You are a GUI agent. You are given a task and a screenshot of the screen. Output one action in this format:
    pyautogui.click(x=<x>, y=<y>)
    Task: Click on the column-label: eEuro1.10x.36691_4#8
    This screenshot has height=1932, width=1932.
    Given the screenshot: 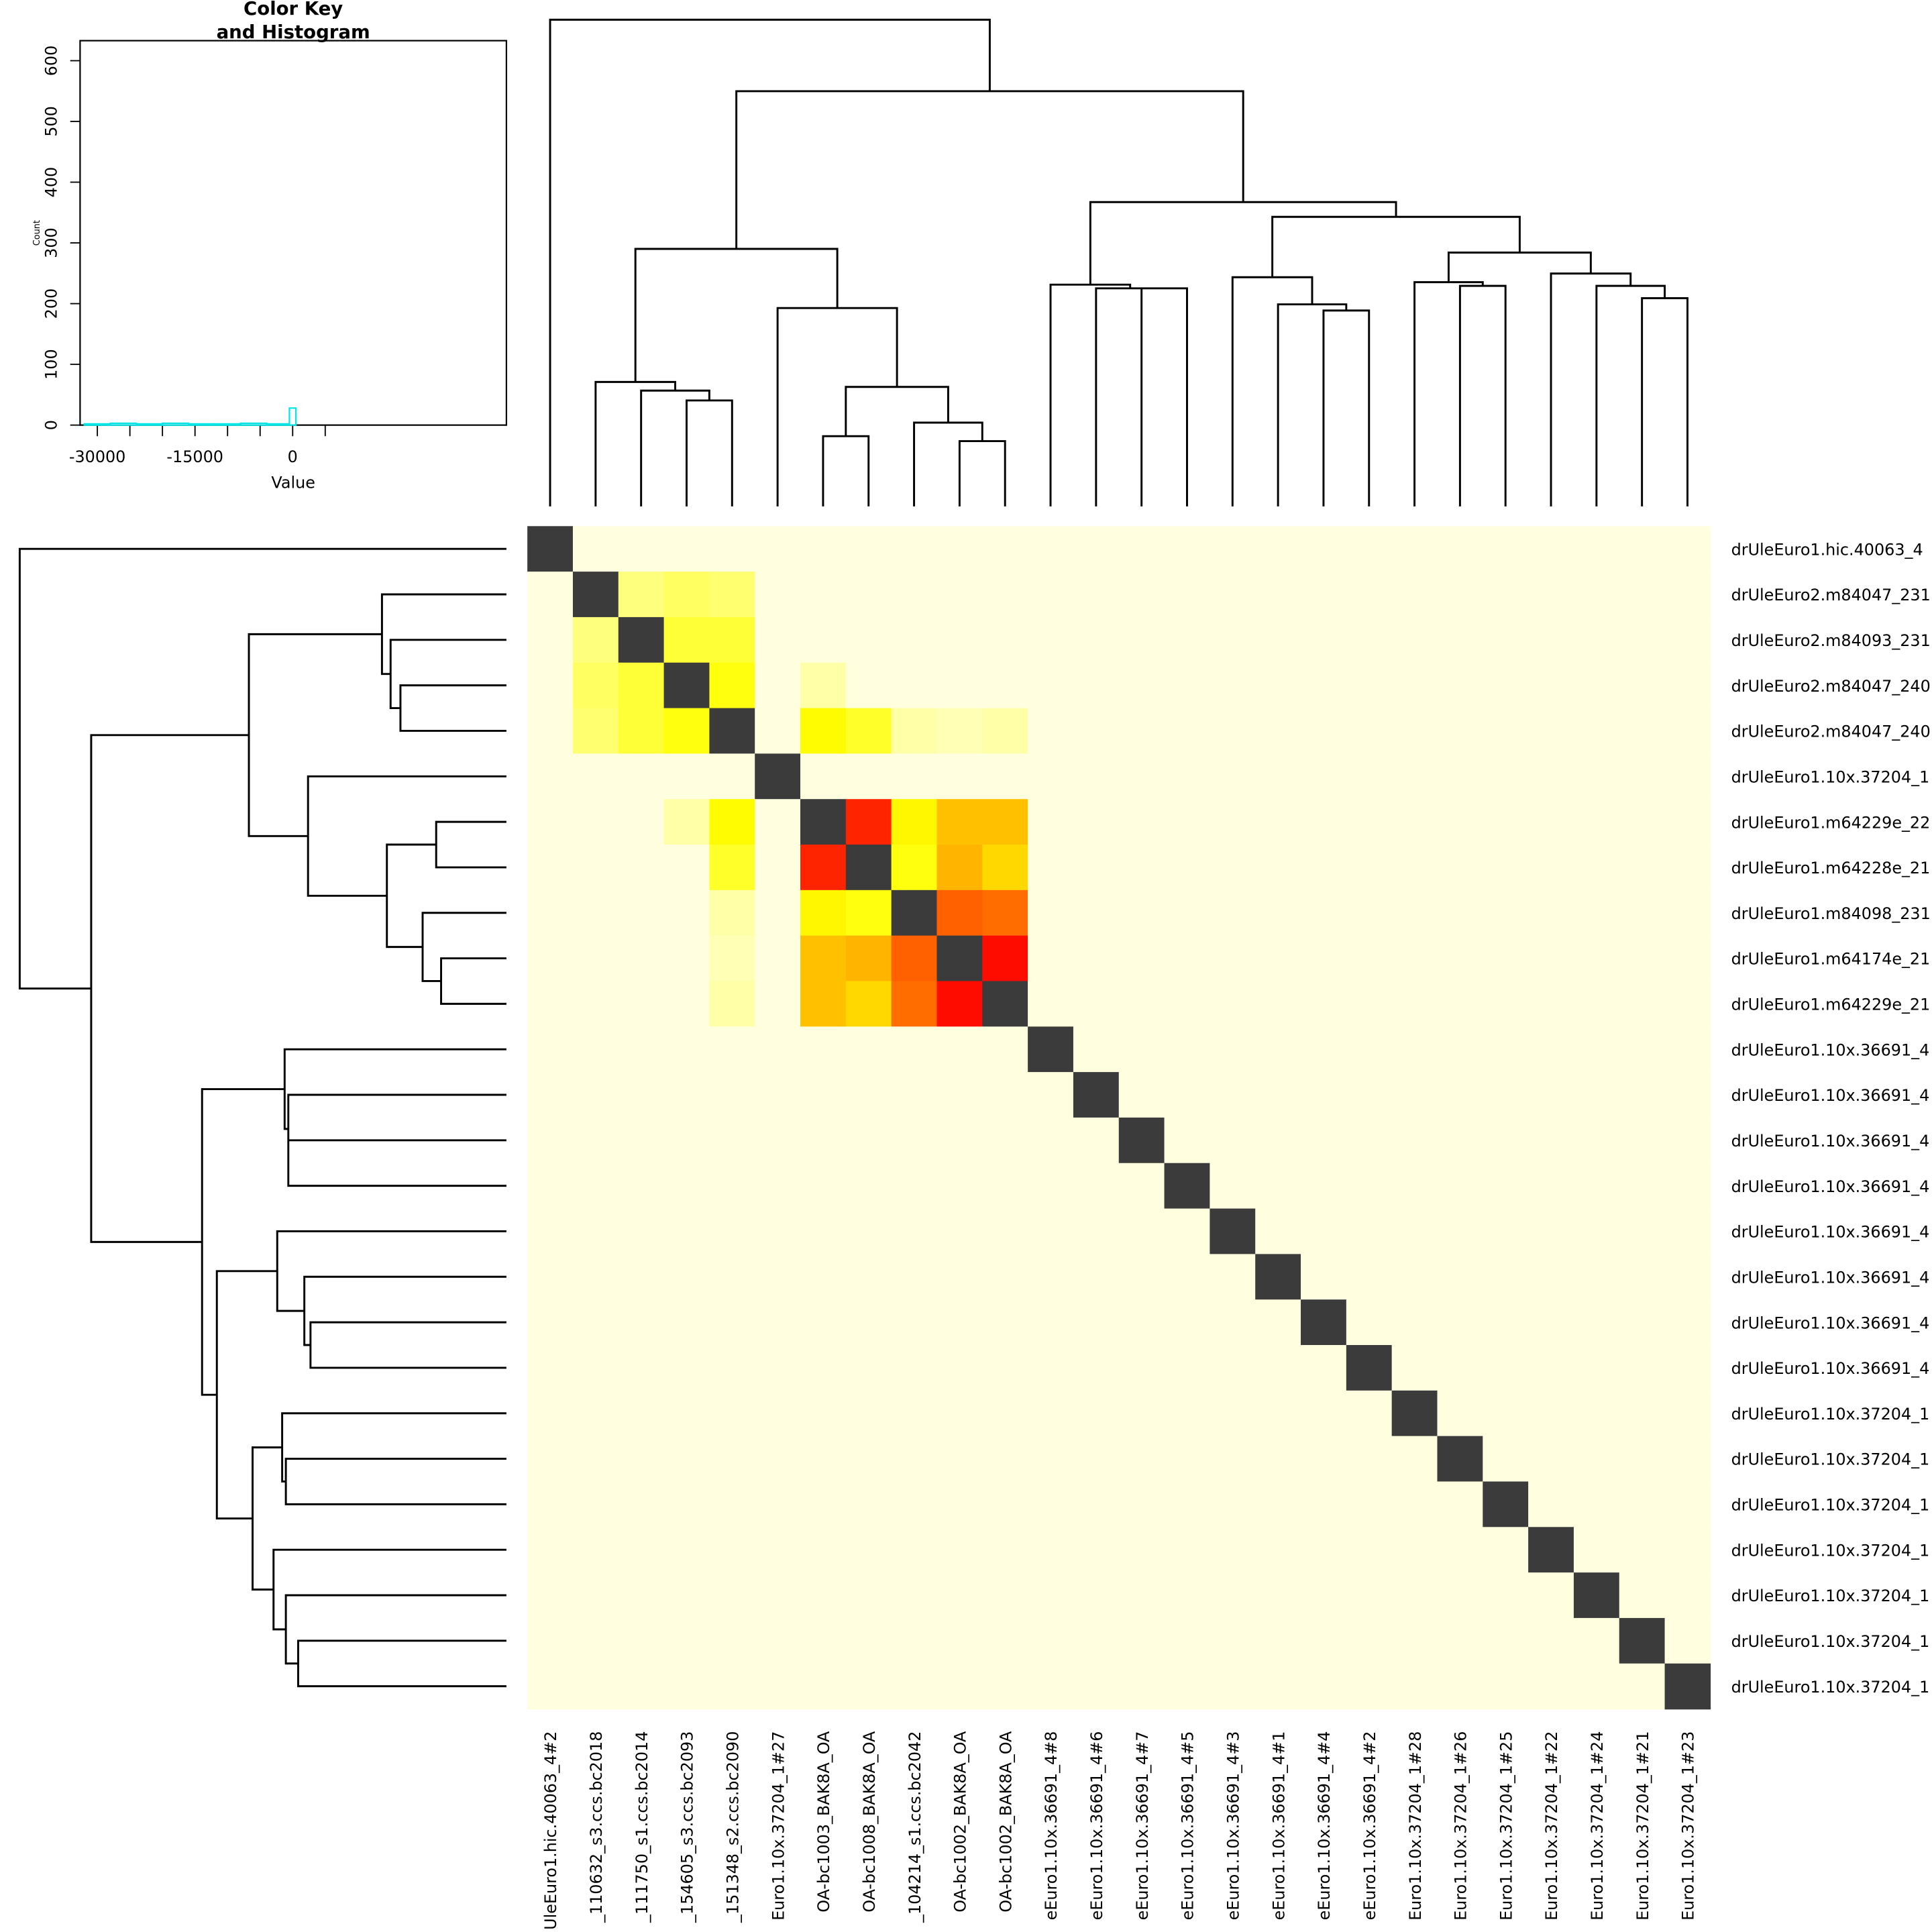 What is the action you would take?
    pyautogui.click(x=1051, y=1826)
    